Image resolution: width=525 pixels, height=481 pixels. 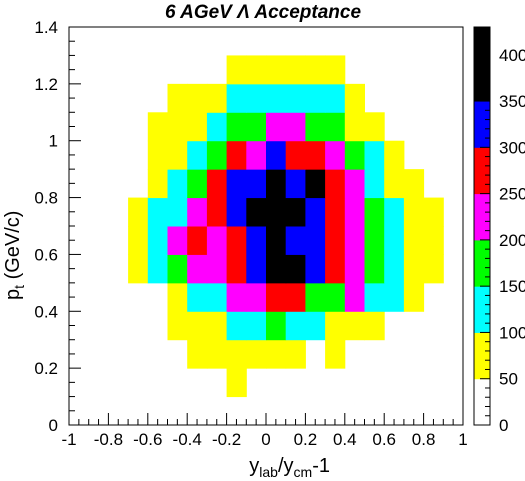 I want to click on x-tick-label: 1, so click(x=462, y=439).